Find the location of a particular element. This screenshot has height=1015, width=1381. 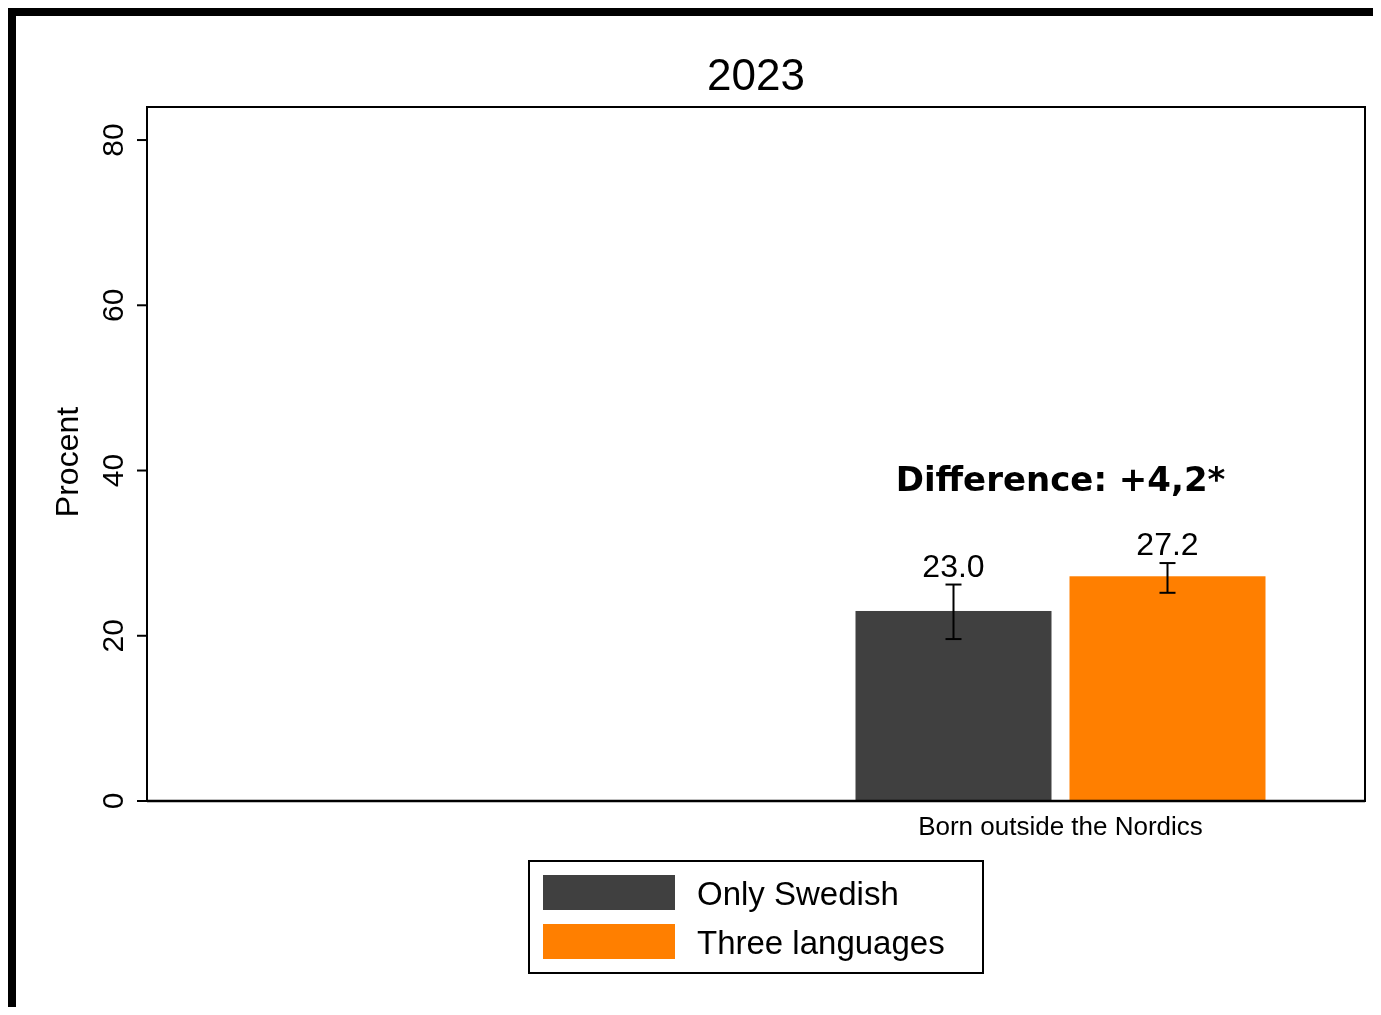

data-label: 27.2 is located at coordinates (1167, 544).